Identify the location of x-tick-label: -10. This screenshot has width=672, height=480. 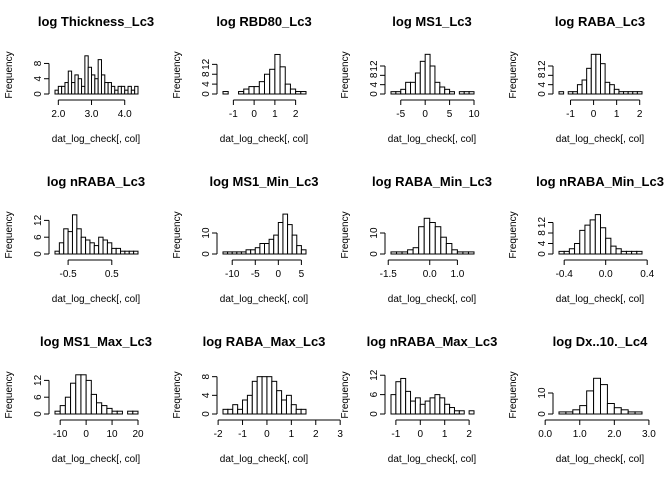
(60, 434).